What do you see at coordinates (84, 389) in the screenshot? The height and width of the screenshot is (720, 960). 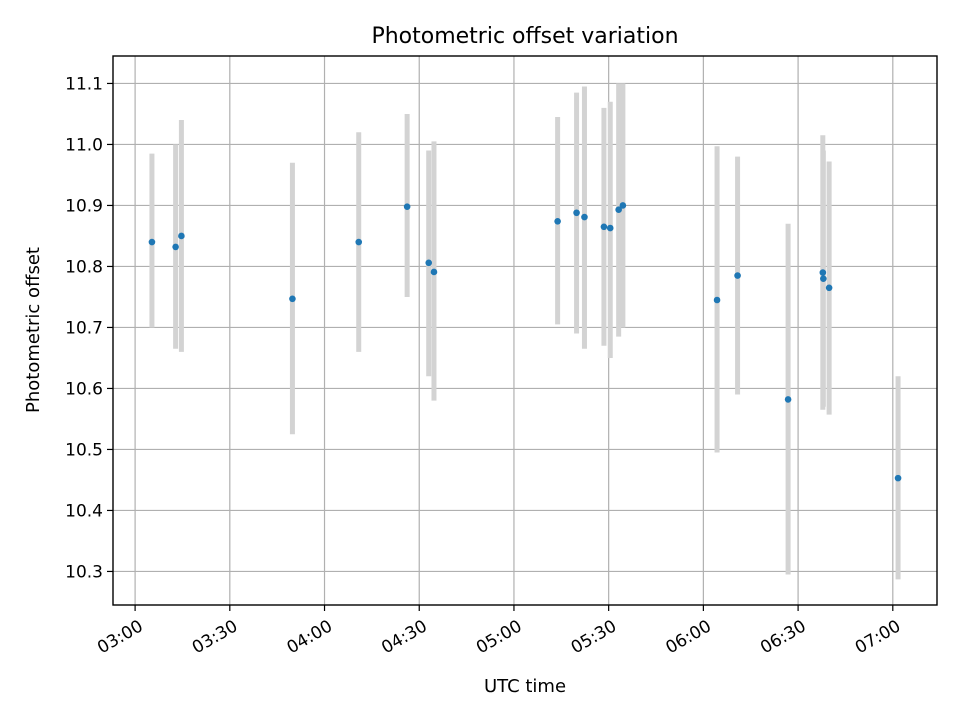 I see `y-tick-label: 10.6` at bounding box center [84, 389].